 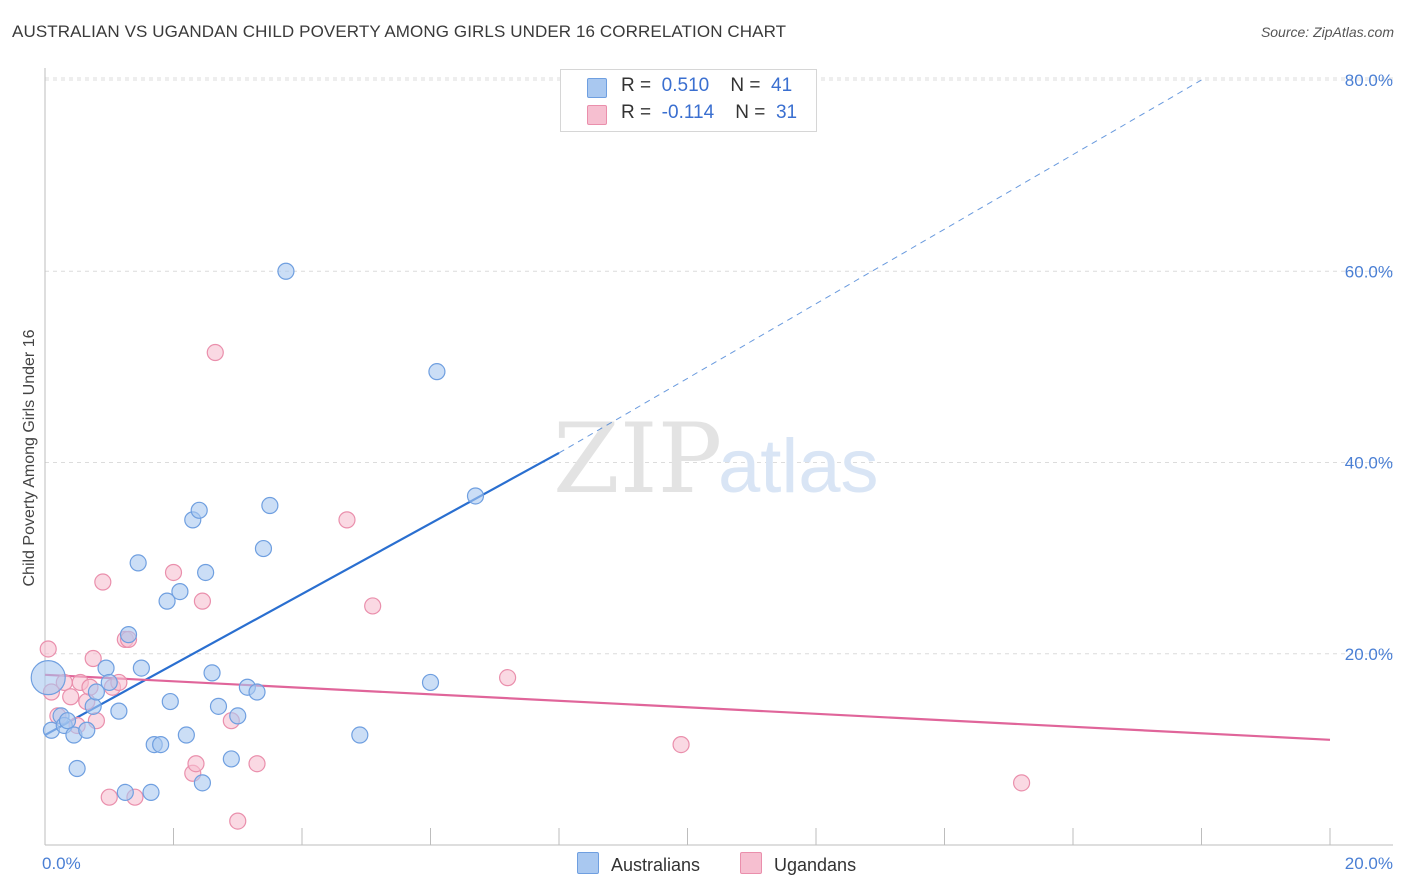 I want to click on bottom-legend-swatch-blue, so click(x=588, y=863).